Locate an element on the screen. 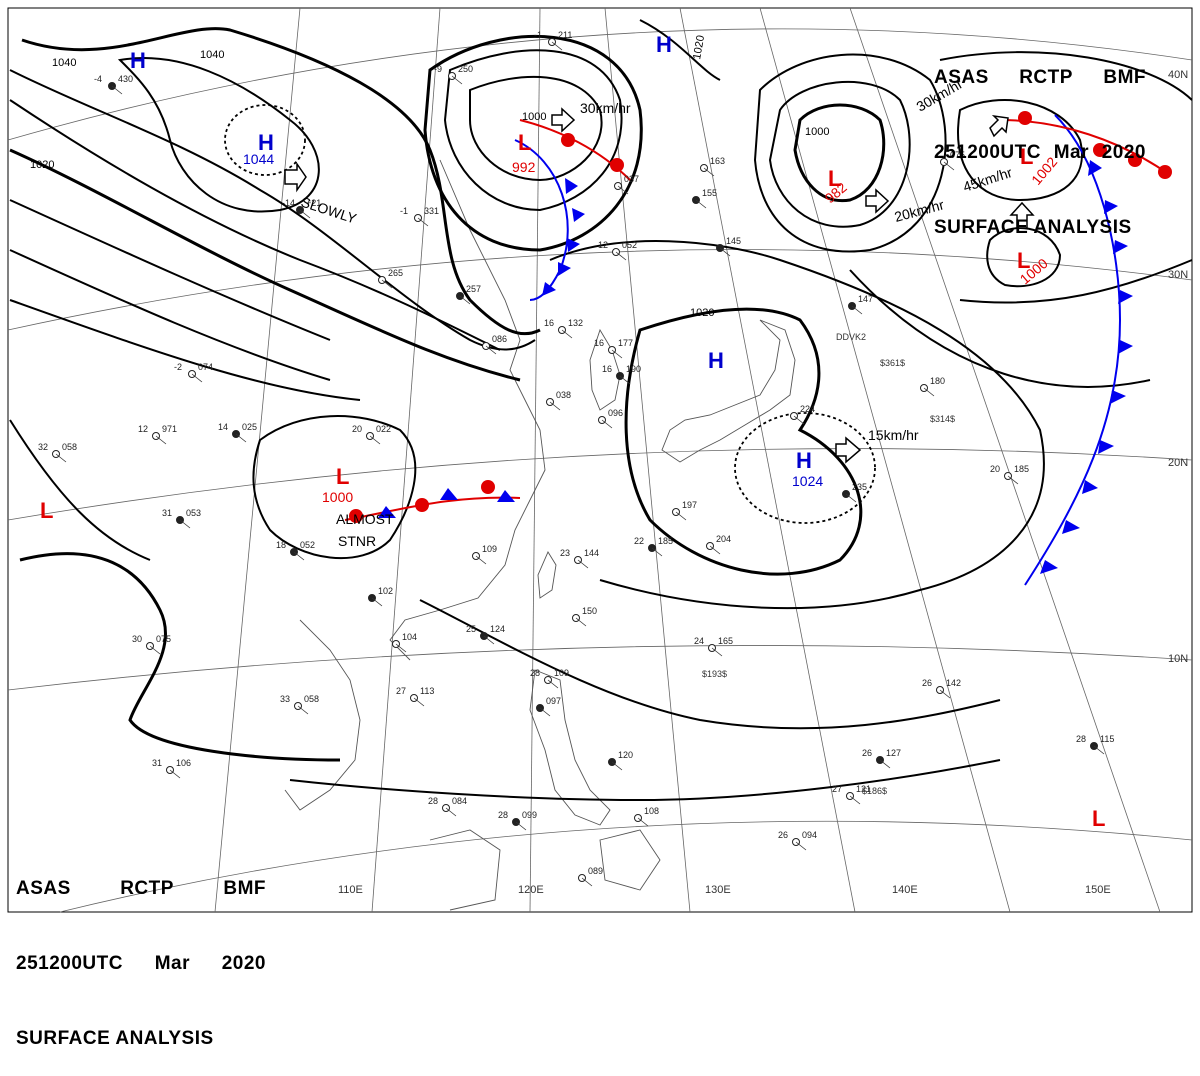 This screenshot has width=1200, height=1076. station-pressure: 142 is located at coordinates (953, 683).